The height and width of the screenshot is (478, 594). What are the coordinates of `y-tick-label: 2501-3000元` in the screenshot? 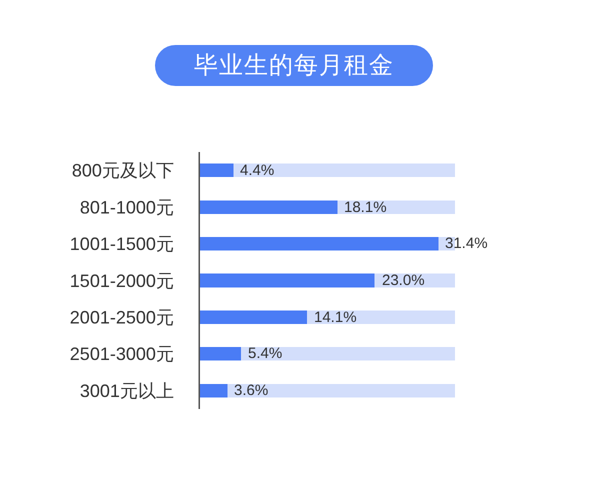 It's located at (122, 354).